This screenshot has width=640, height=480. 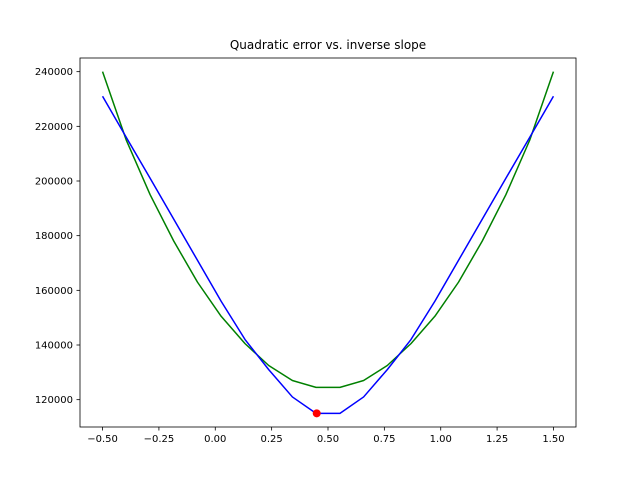 I want to click on x-tick-label: 0.75, so click(x=384, y=439).